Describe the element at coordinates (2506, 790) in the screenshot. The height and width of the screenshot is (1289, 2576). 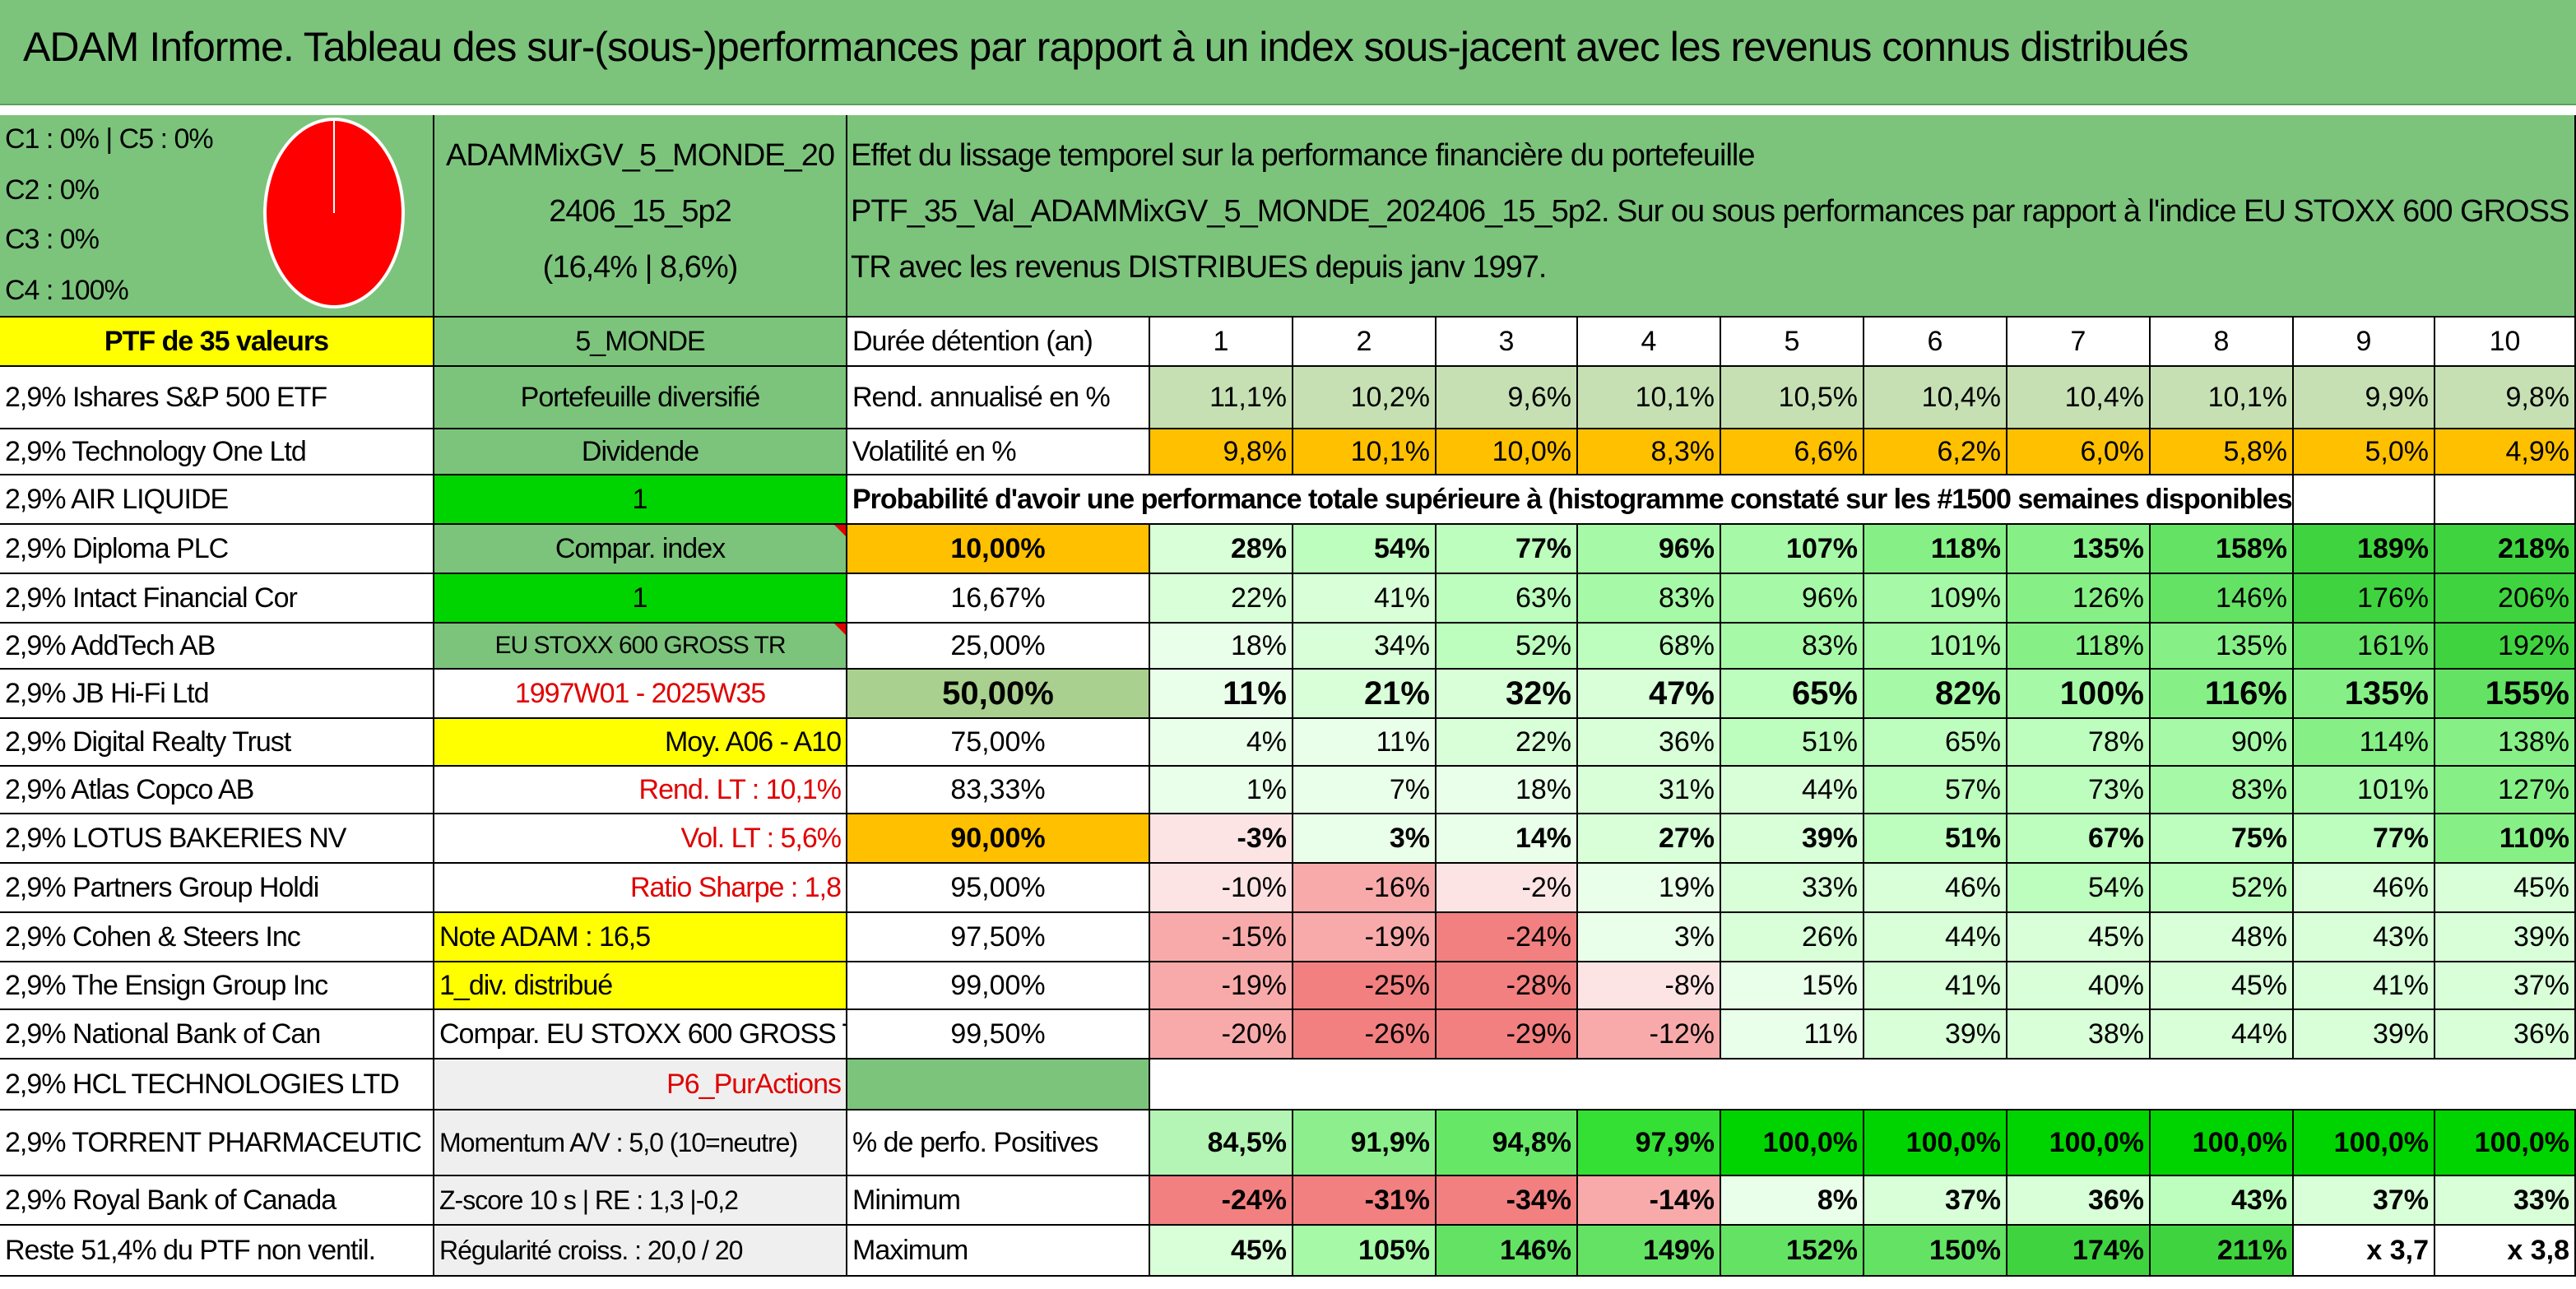
I see `probability-value: 127%` at that location.